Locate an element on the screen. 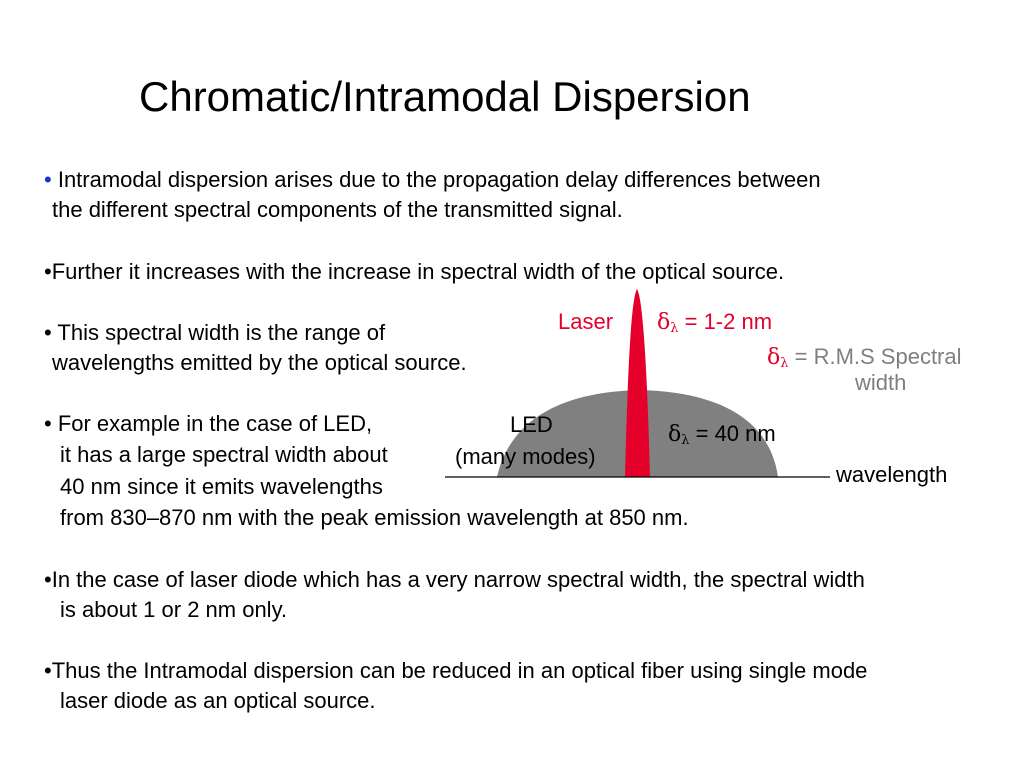 This screenshot has height=768, width=1024. paragraph-6-line-2: laser diode as an optical source. is located at coordinates (218, 700).